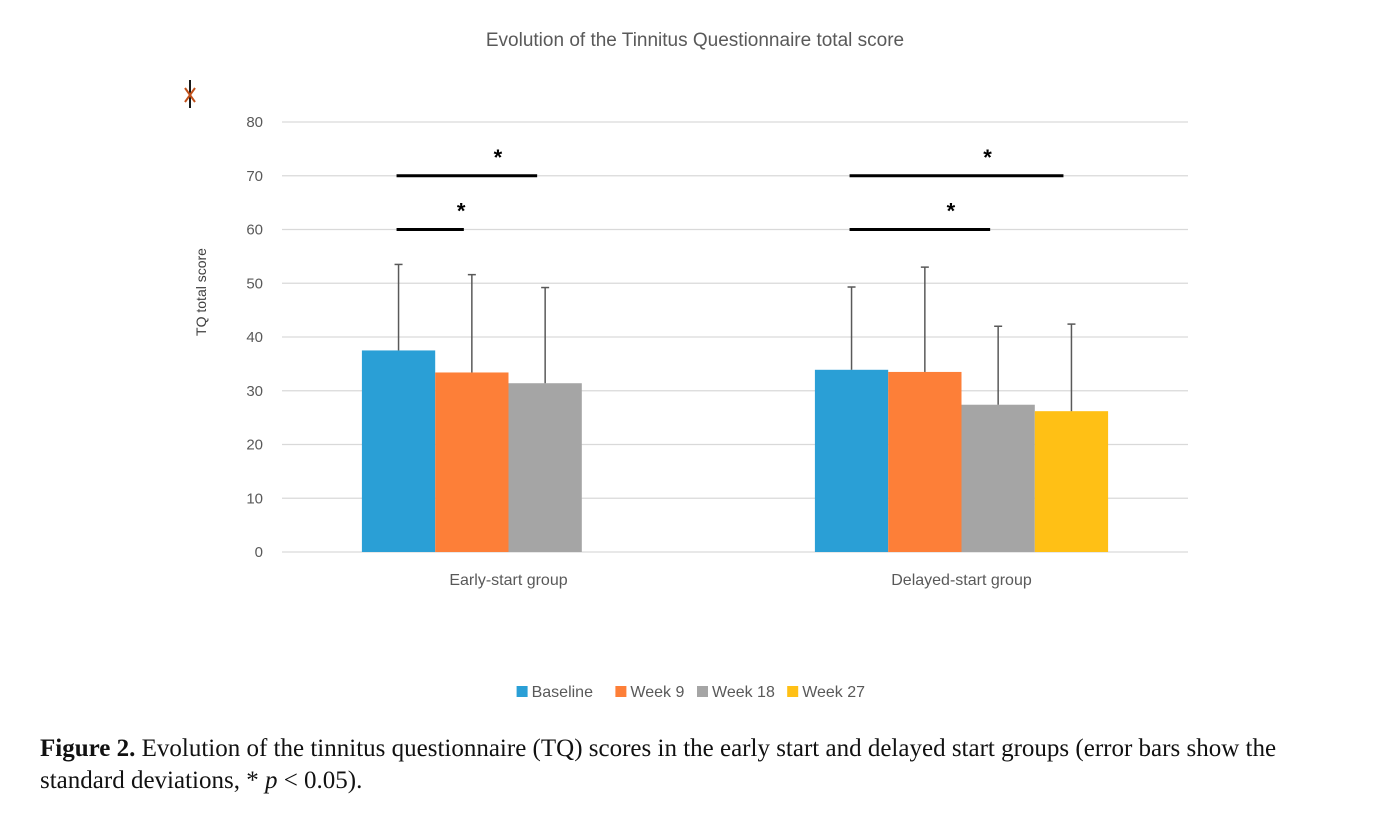 The height and width of the screenshot is (826, 1380). I want to click on y-tick-label: 40, so click(254, 337).